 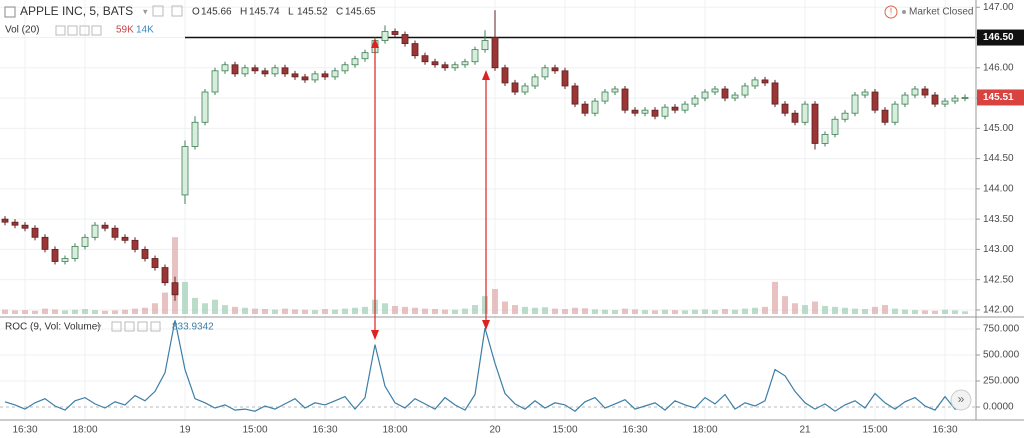 I want to click on scroll-icon: », so click(x=961, y=399).